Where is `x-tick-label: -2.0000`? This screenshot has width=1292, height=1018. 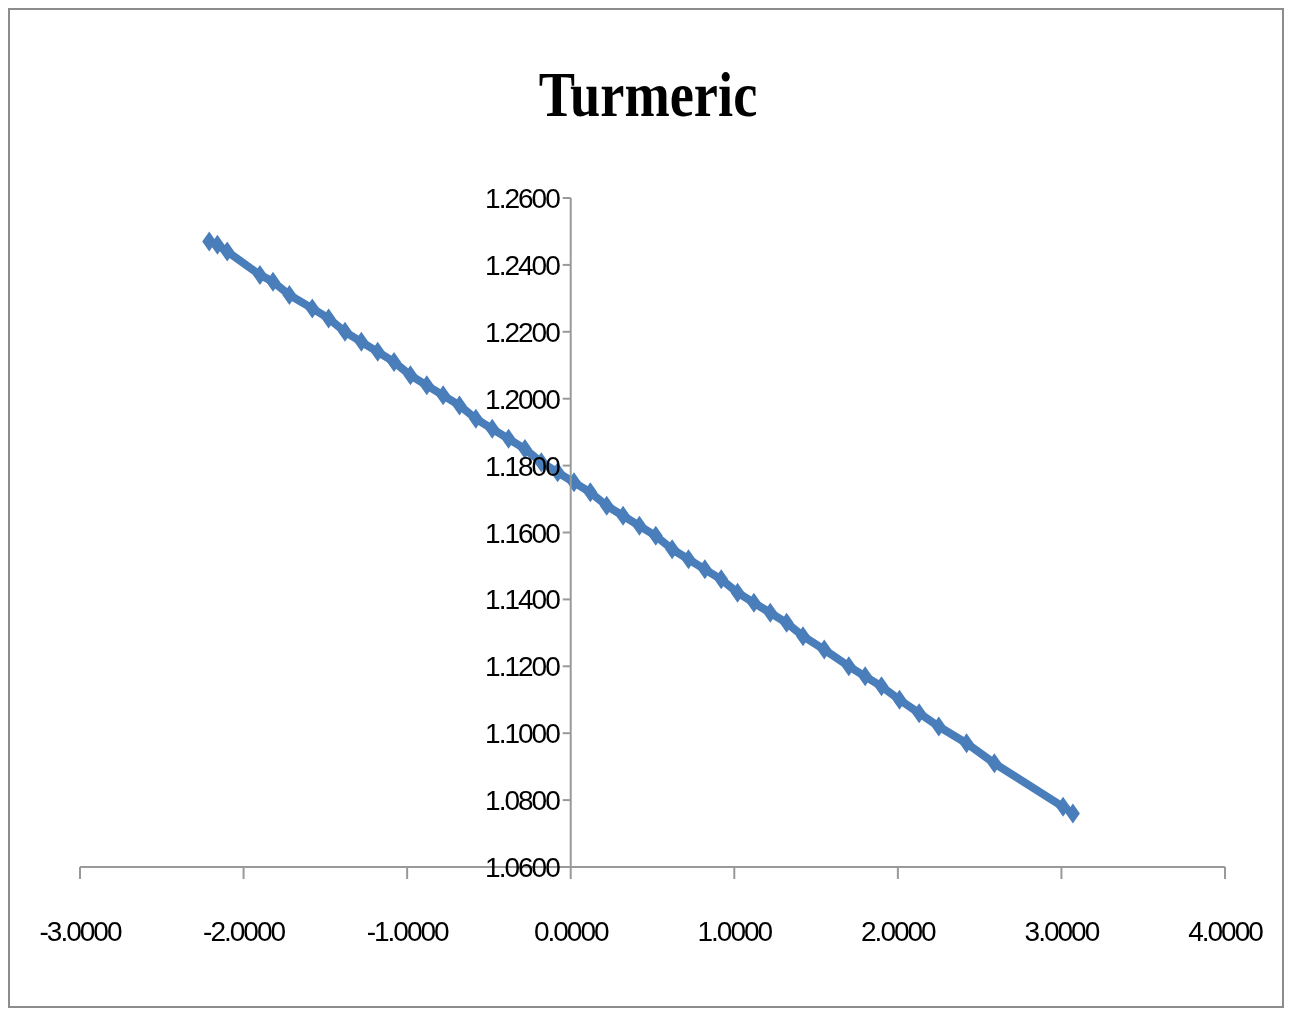
x-tick-label: -2.0000 is located at coordinates (244, 931).